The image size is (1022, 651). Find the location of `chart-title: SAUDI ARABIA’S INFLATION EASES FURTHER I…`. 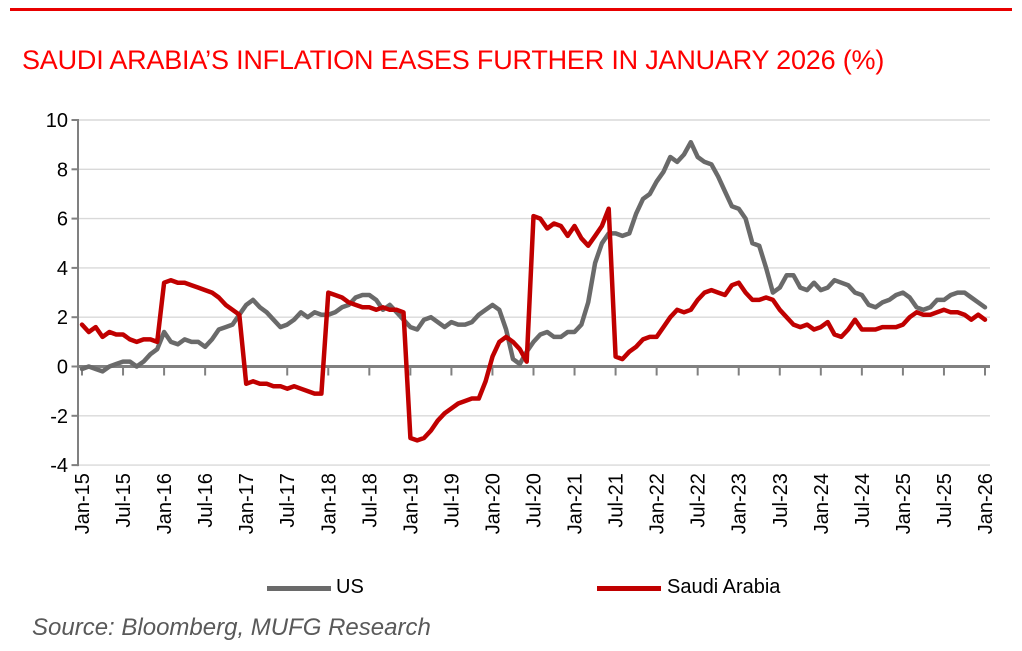

chart-title: SAUDI ARABIA’S INFLATION EASES FURTHER I… is located at coordinates (453, 60).